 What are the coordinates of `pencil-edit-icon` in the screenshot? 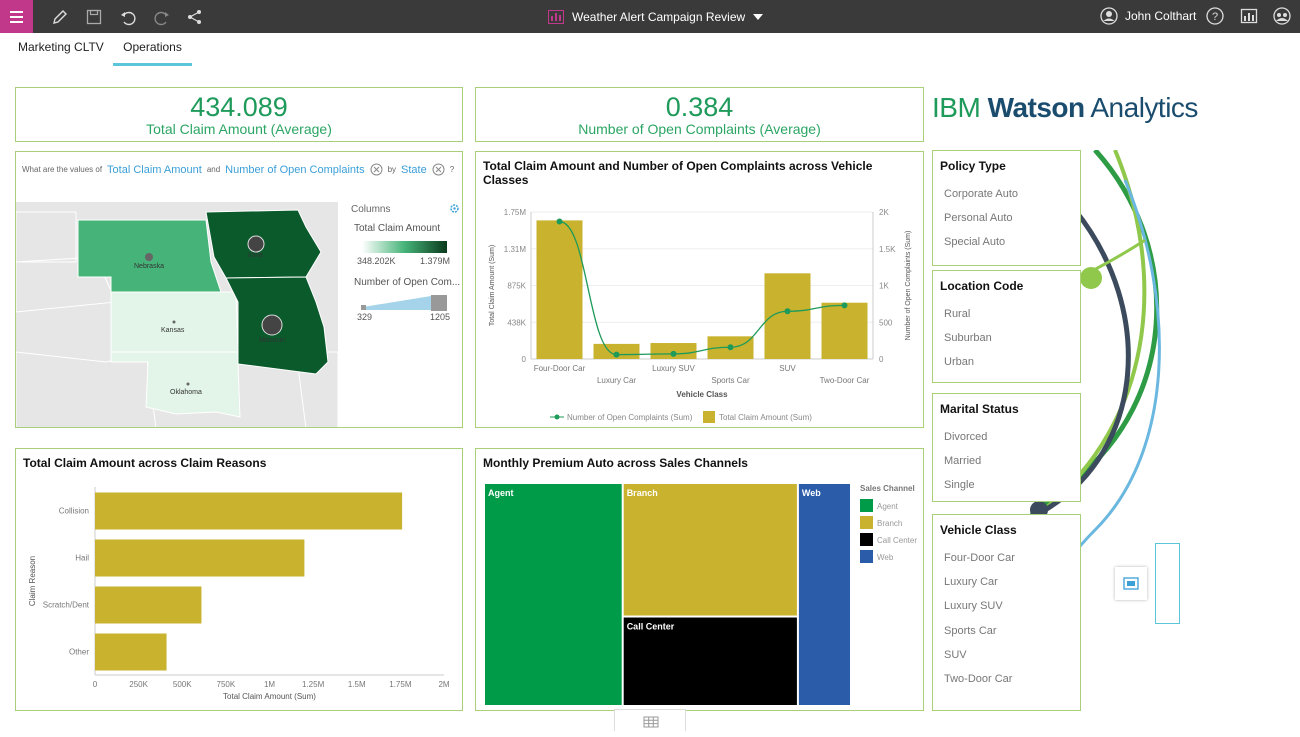 It's located at (60, 17).